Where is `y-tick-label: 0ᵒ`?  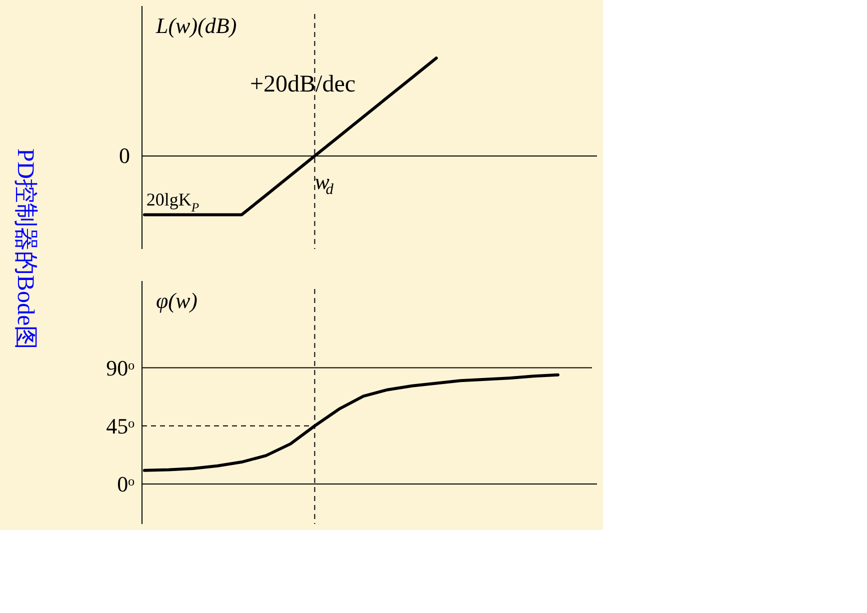
y-tick-label: 0ᵒ is located at coordinates (125, 483).